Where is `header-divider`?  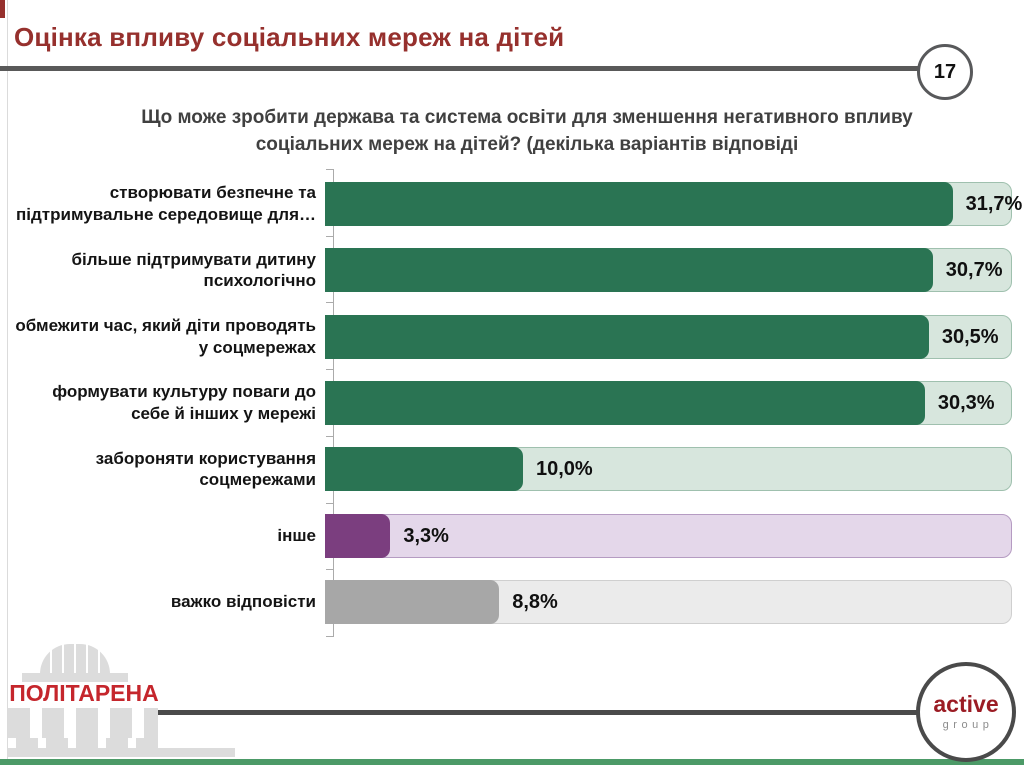 header-divider is located at coordinates (459, 68).